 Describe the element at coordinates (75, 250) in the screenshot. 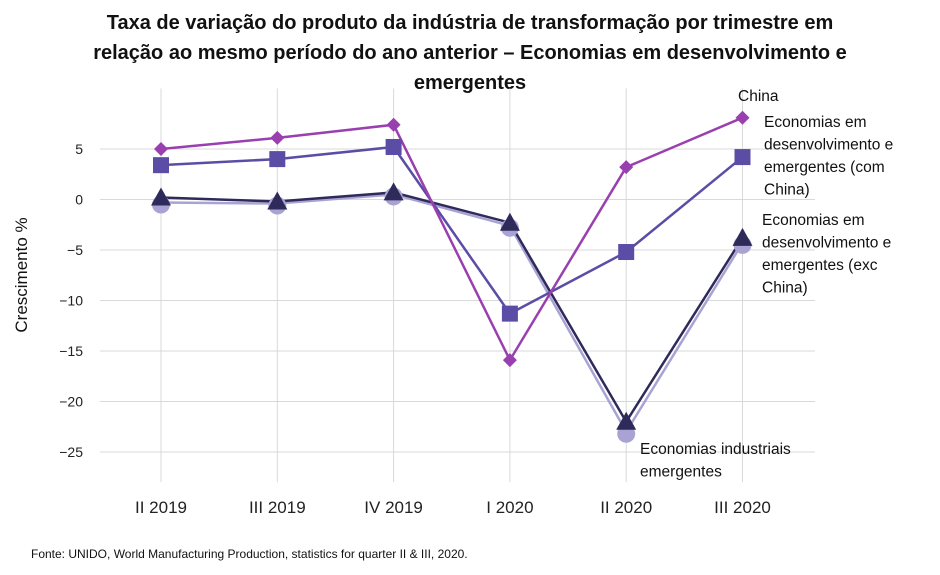

I see `y-tick-label: −5` at that location.